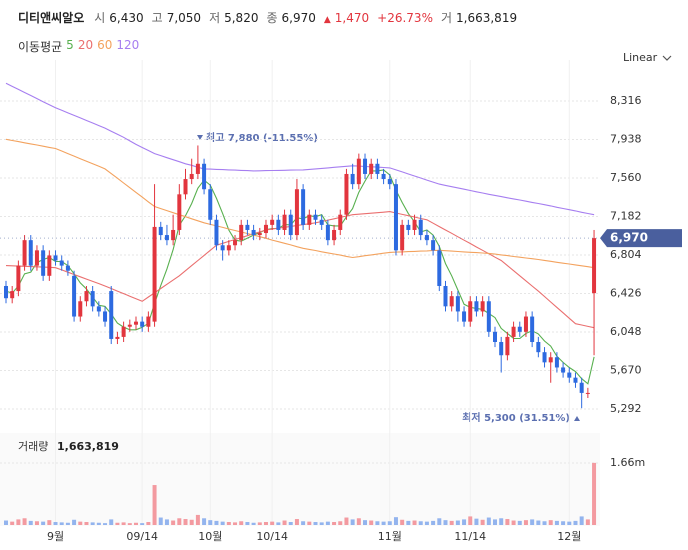  What do you see at coordinates (51, 18) in the screenshot?
I see `stock-name: 디티앤씨알오` at bounding box center [51, 18].